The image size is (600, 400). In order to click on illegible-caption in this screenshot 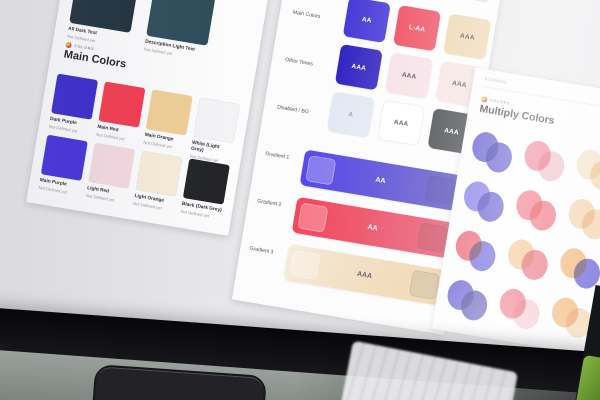, I will do `click(465, 2)`.